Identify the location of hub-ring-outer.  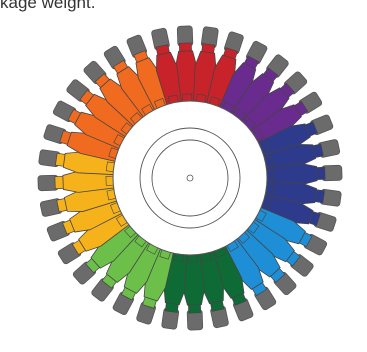
(190, 178).